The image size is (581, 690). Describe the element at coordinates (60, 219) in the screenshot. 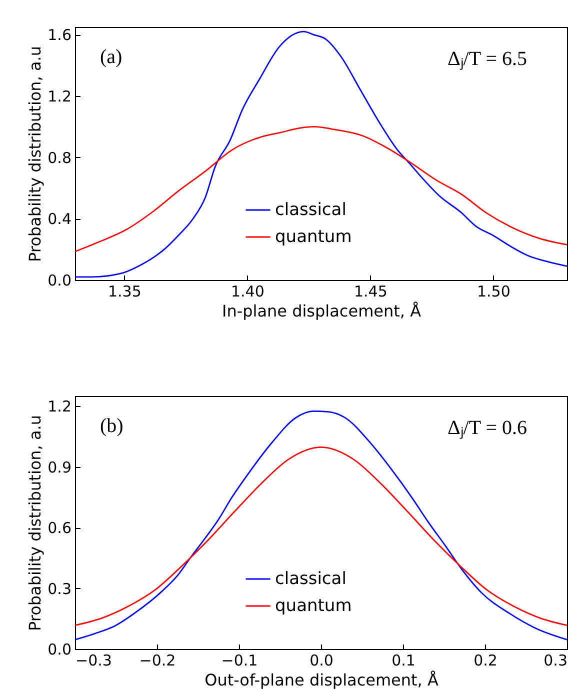

I see `y-tick-label: 0.4` at that location.